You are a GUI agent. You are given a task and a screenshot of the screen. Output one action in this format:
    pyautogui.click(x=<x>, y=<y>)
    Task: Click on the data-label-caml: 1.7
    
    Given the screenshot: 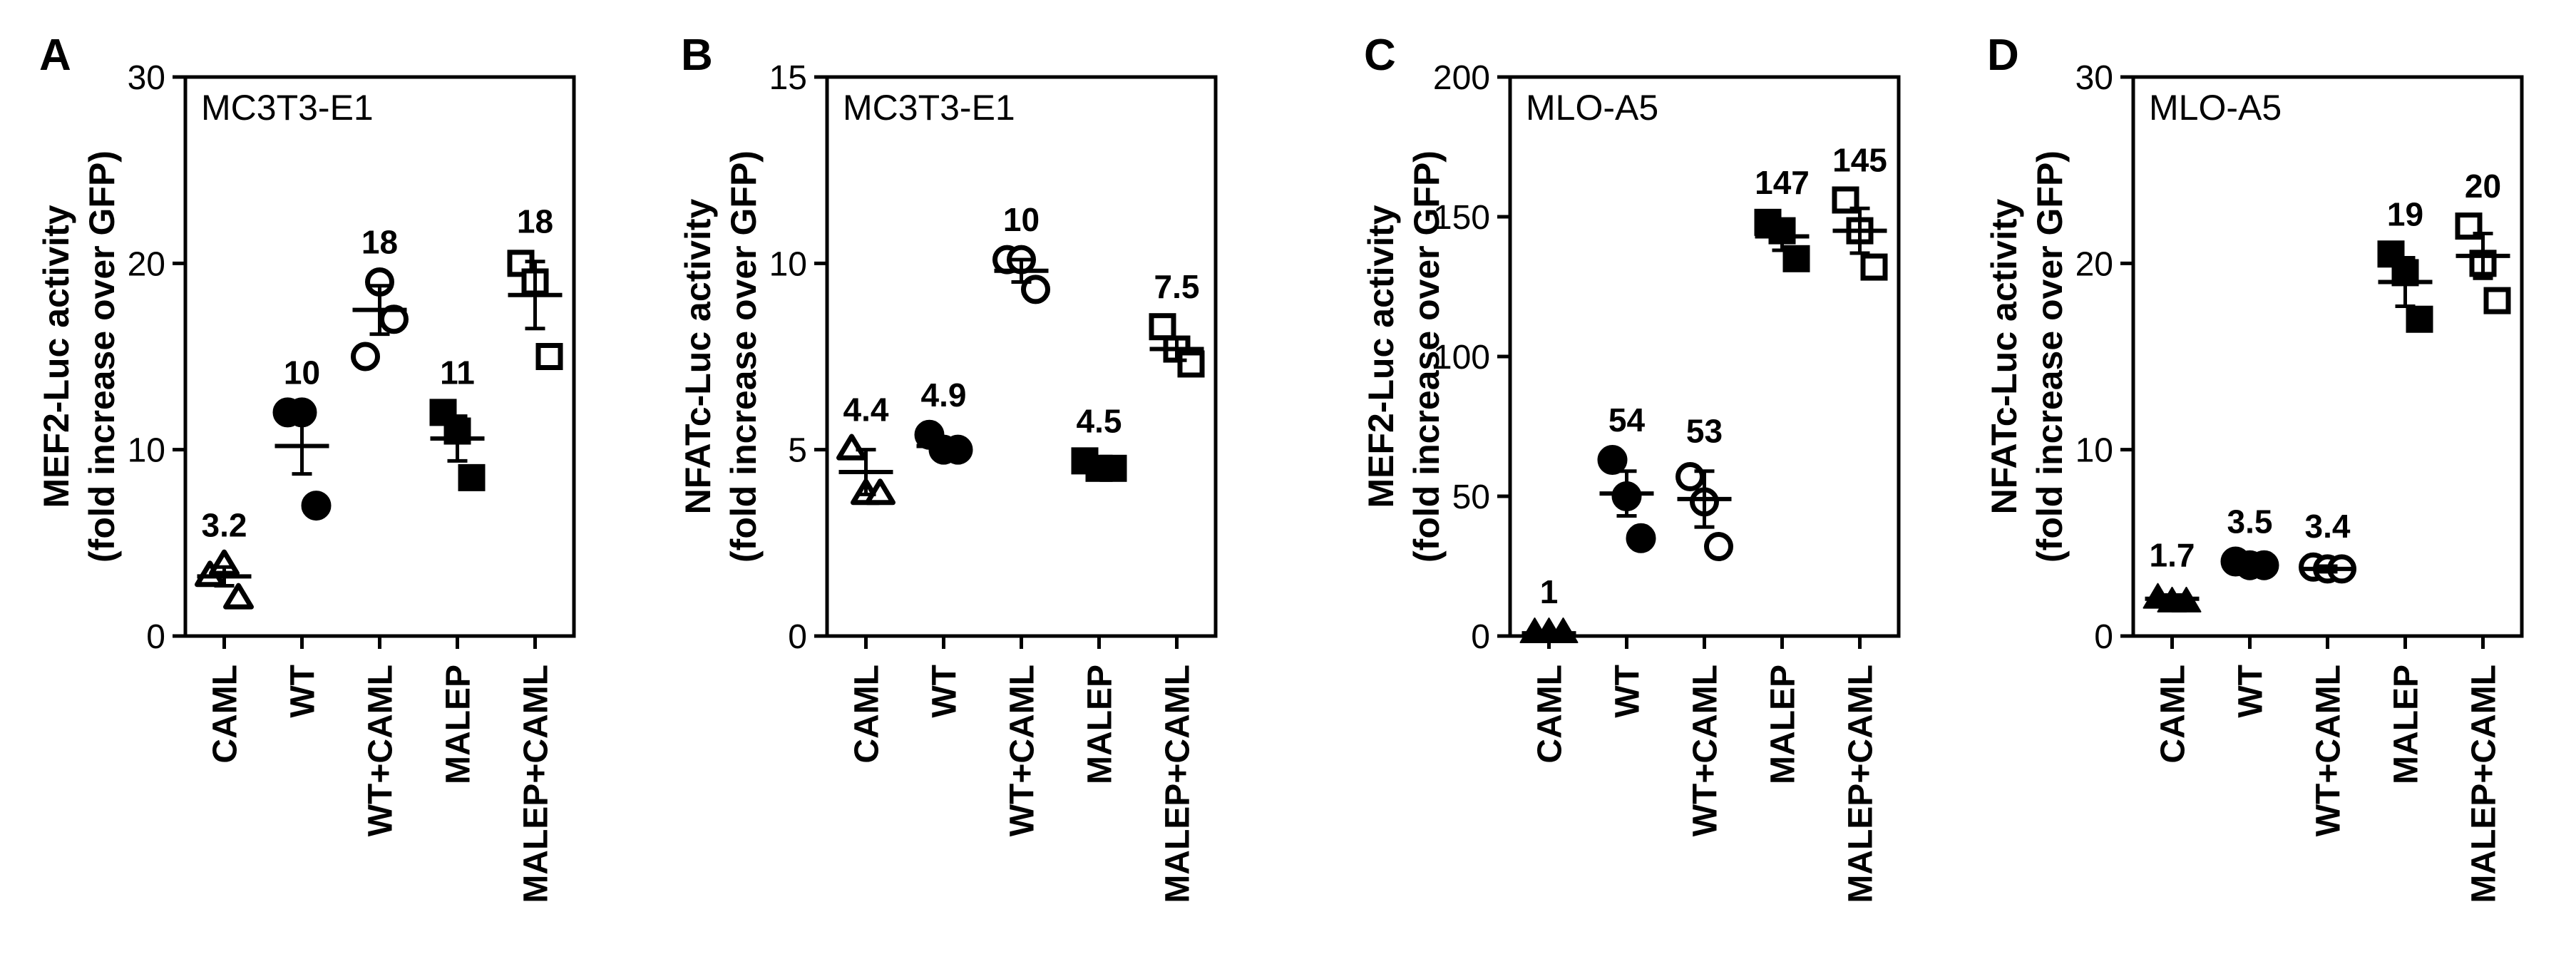 What is the action you would take?
    pyautogui.click(x=2172, y=555)
    